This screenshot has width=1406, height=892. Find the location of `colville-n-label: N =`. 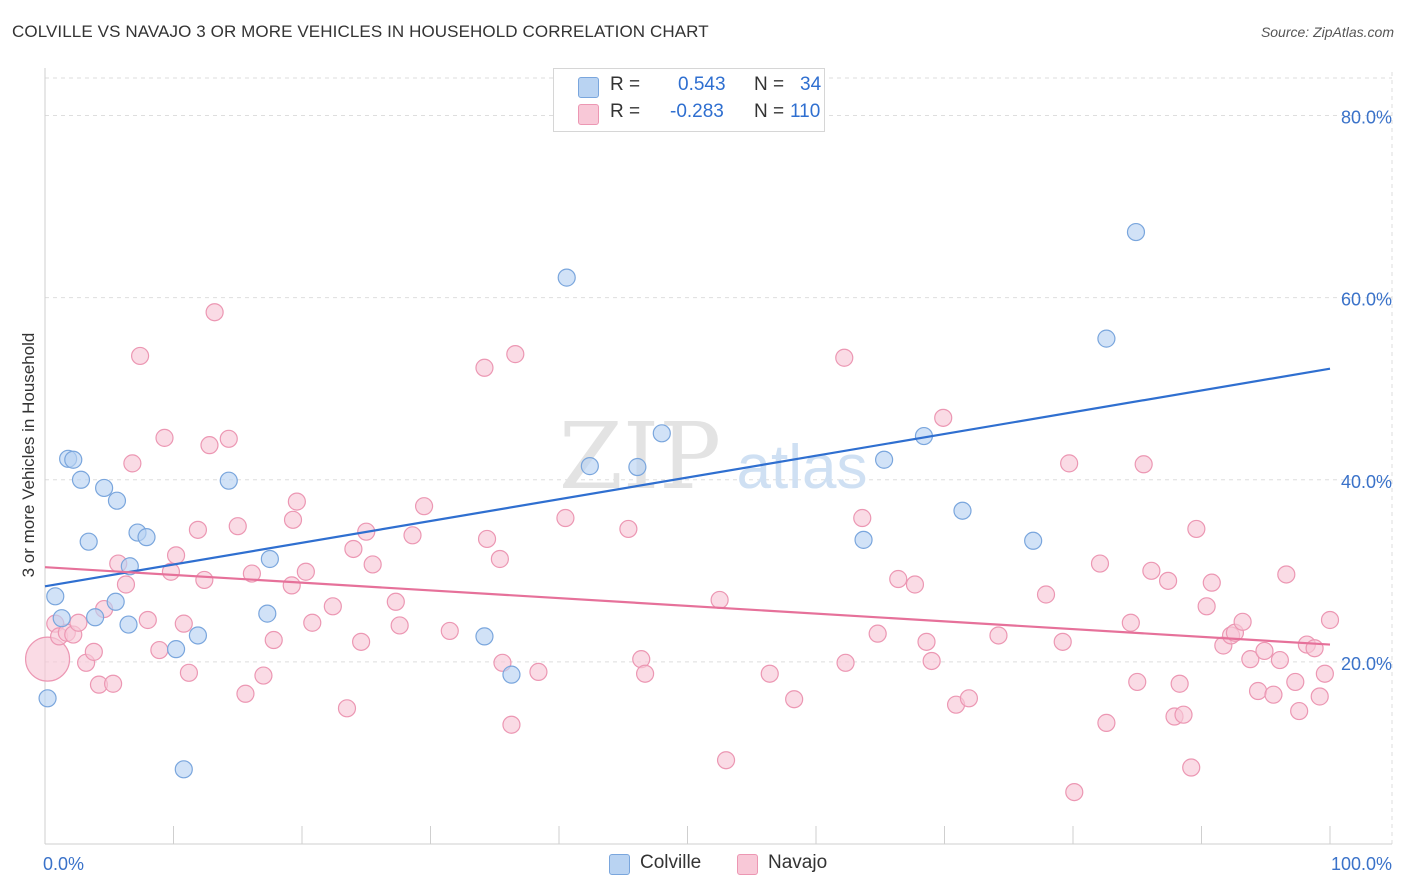

colville-n-label: N = is located at coordinates (769, 84).